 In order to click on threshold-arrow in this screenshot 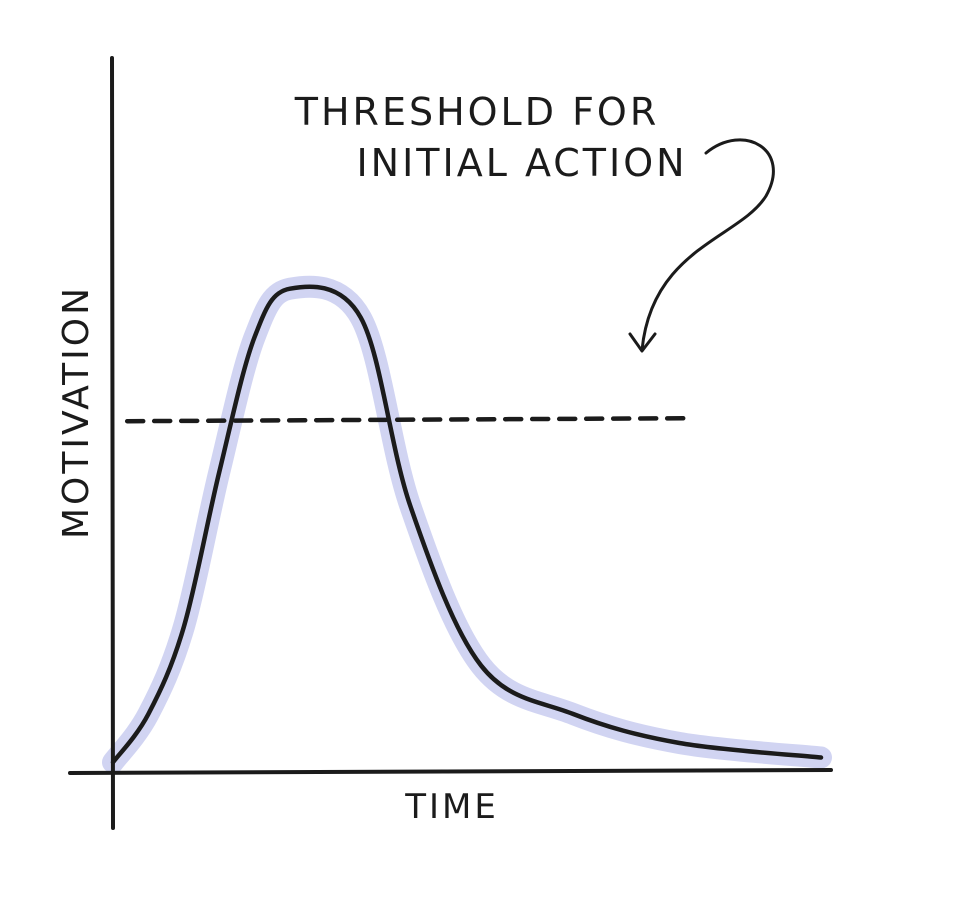, I will do `click(707, 245)`.